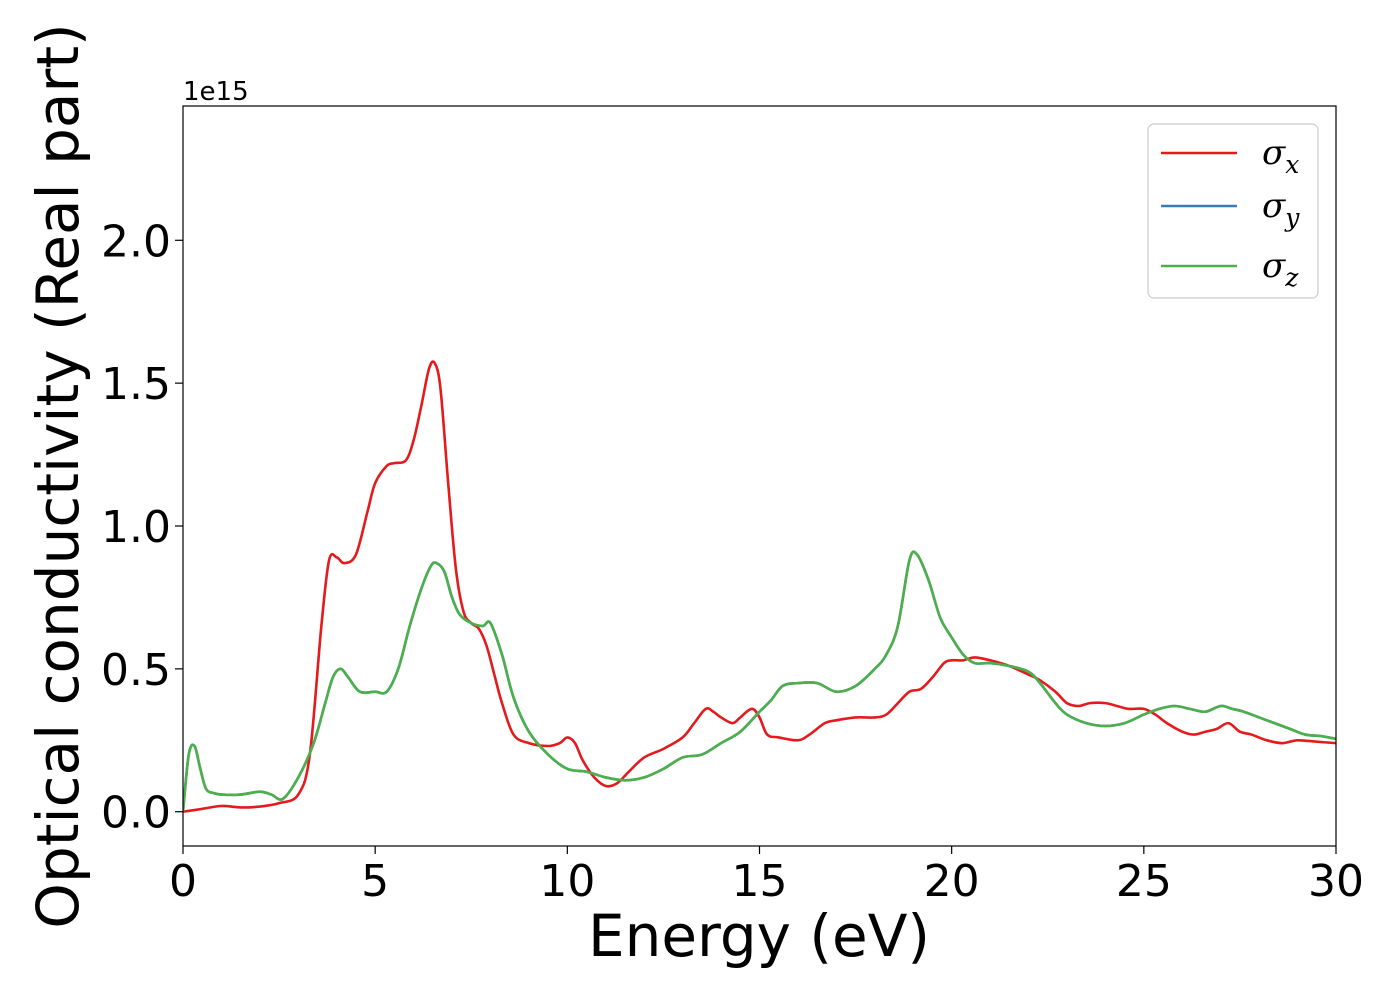 Image resolution: width=1400 pixels, height=1000 pixels. Describe the element at coordinates (759, 936) in the screenshot. I see `x-axis-title: Energy (eV)` at that location.